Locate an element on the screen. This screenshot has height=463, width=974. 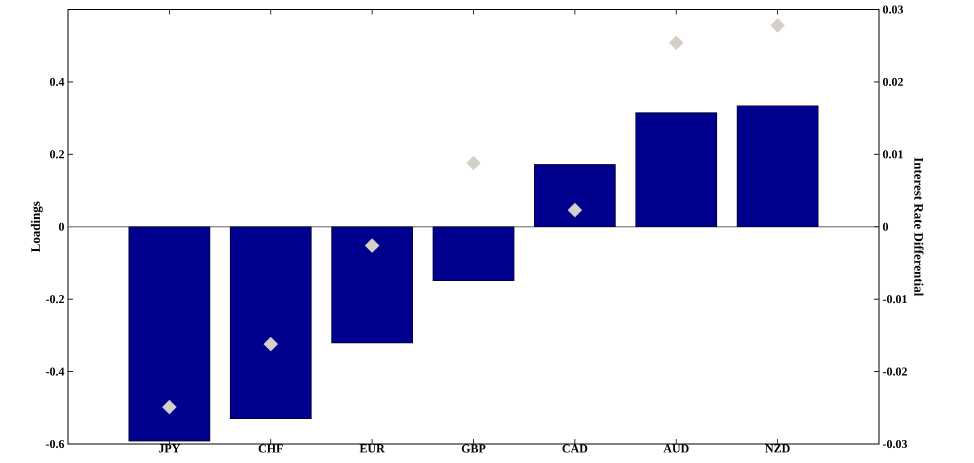
y-tick-label: -0.2 is located at coordinates (55, 299).